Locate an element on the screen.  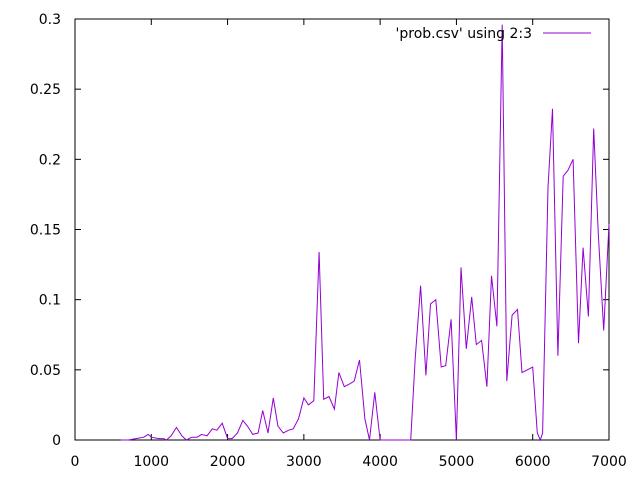
x-tick-label: 4000 is located at coordinates (380, 462).